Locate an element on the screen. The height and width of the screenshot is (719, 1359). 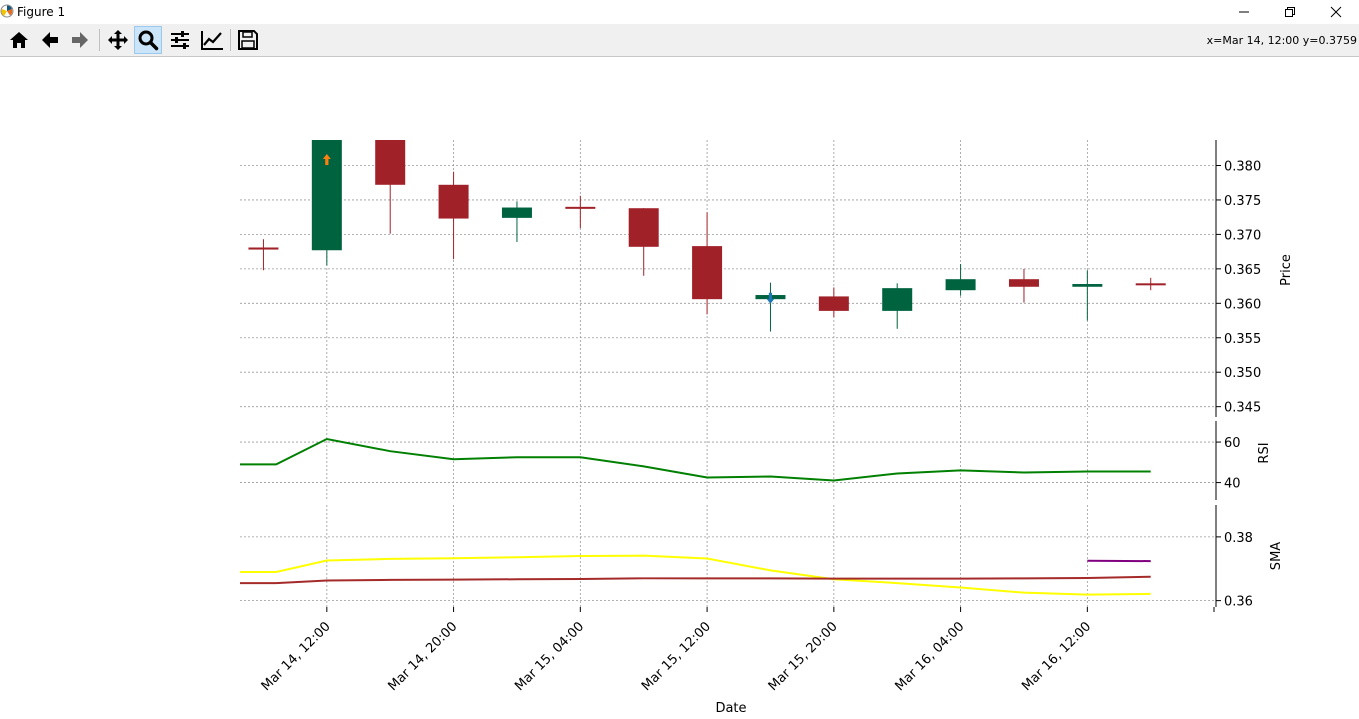
rsi-y-tick-label: 60 is located at coordinates (1232, 443).